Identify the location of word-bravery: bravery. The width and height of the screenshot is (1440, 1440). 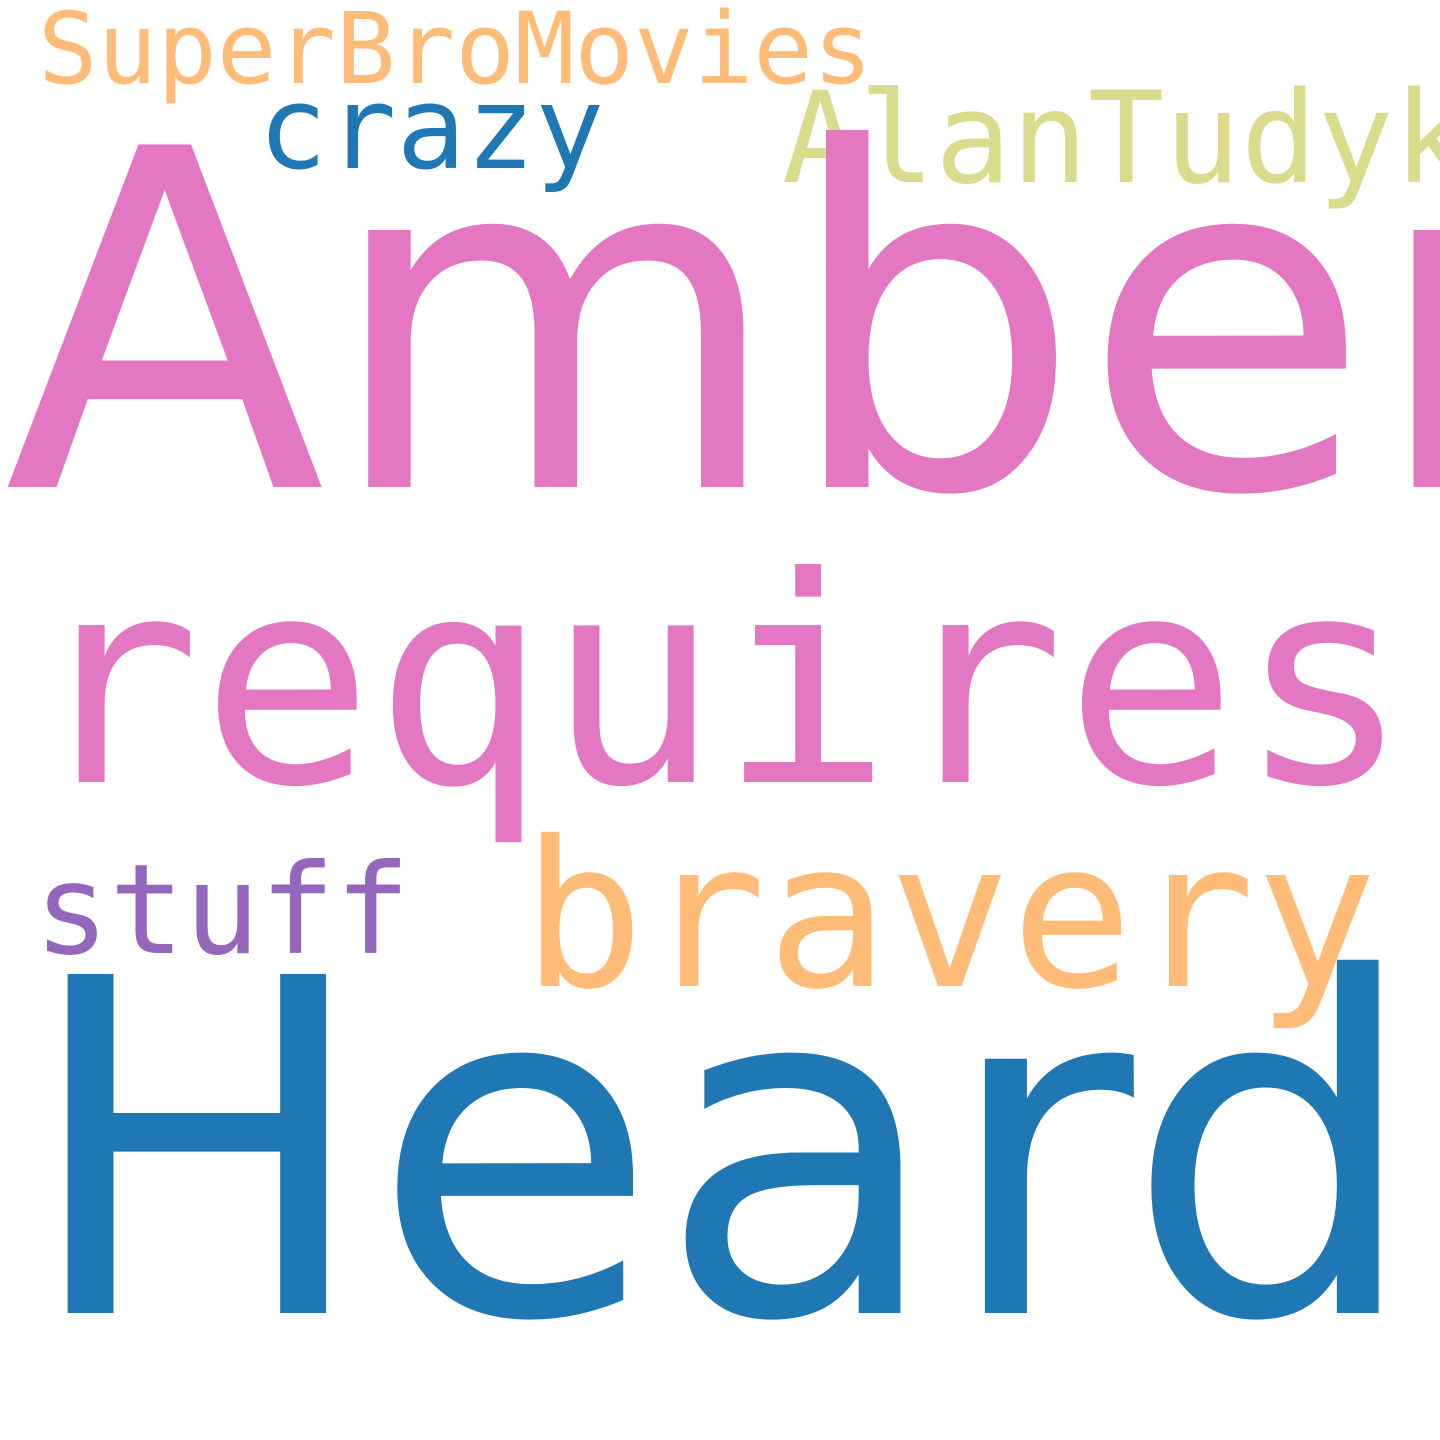
(950, 916).